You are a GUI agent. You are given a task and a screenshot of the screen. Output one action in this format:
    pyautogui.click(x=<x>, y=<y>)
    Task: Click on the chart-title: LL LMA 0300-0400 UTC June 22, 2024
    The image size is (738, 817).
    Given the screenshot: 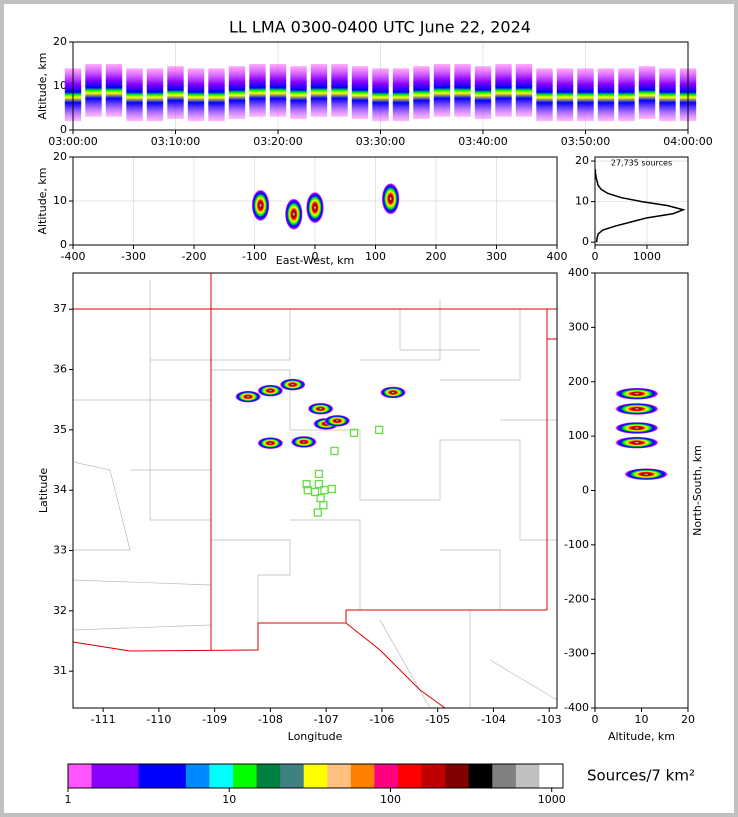 What is the action you would take?
    pyautogui.click(x=380, y=27)
    